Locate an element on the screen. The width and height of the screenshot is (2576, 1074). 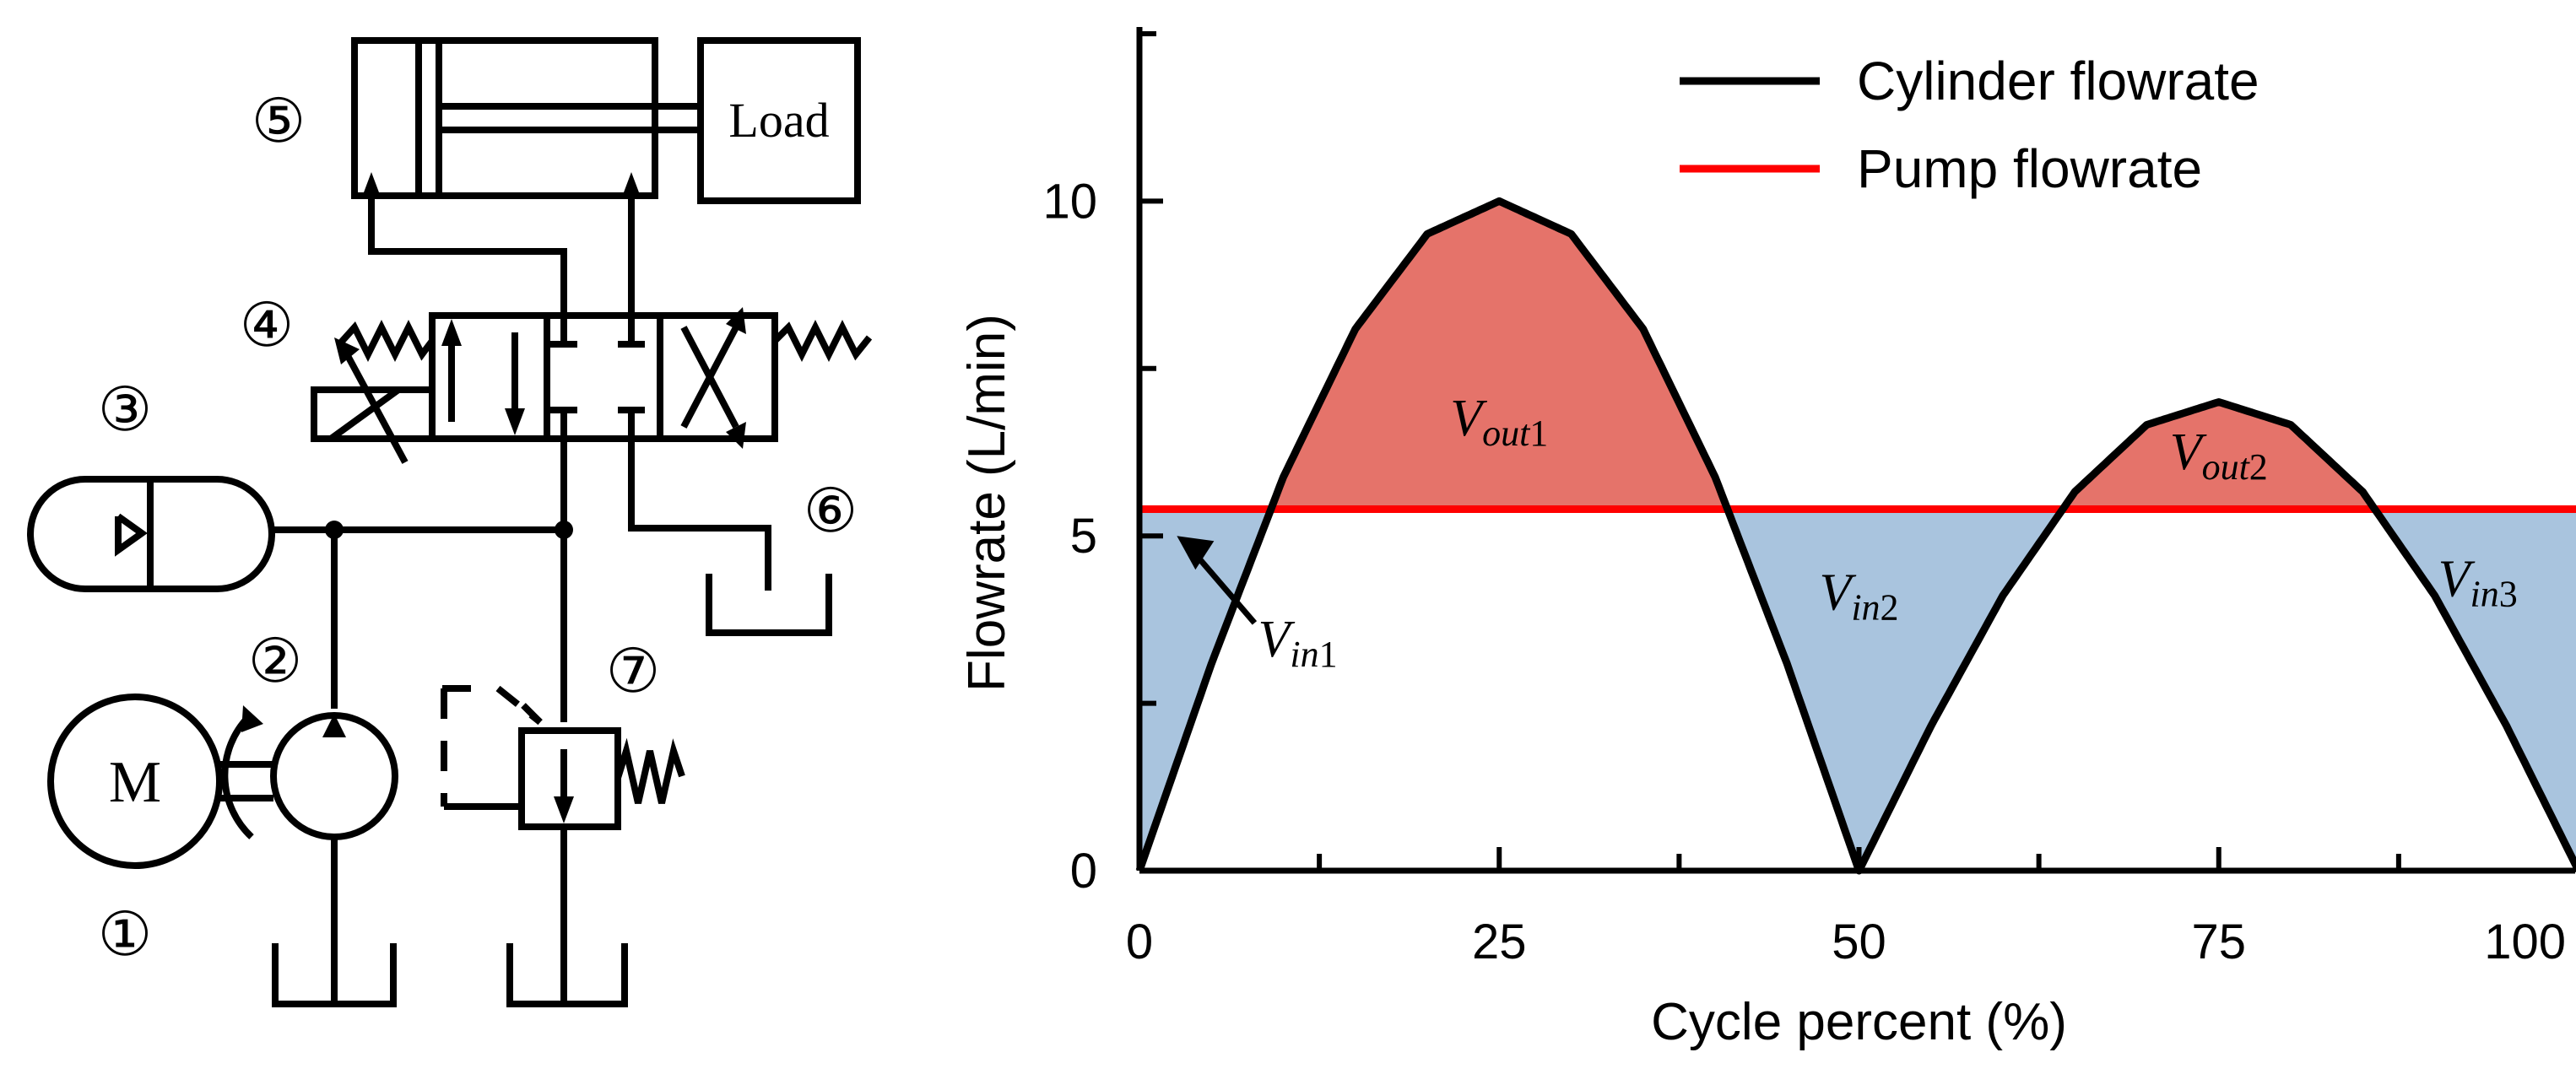
load-label: Load is located at coordinates (778, 120).